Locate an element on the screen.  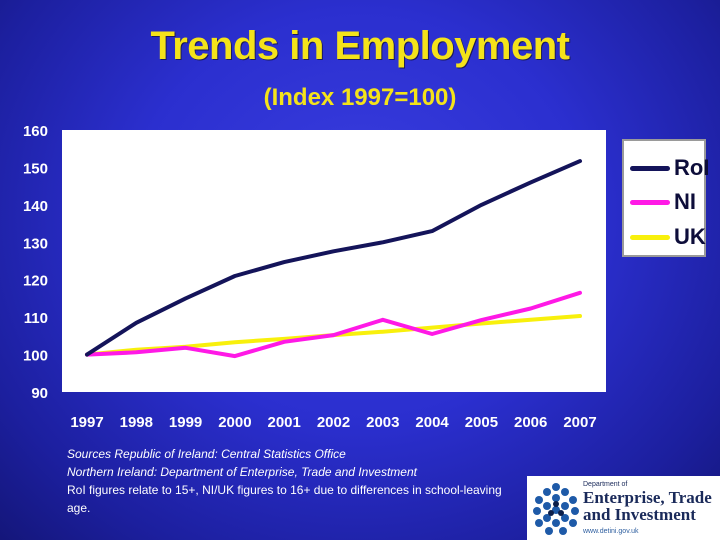
x-tick-label: 2003 is located at coordinates (382, 422).